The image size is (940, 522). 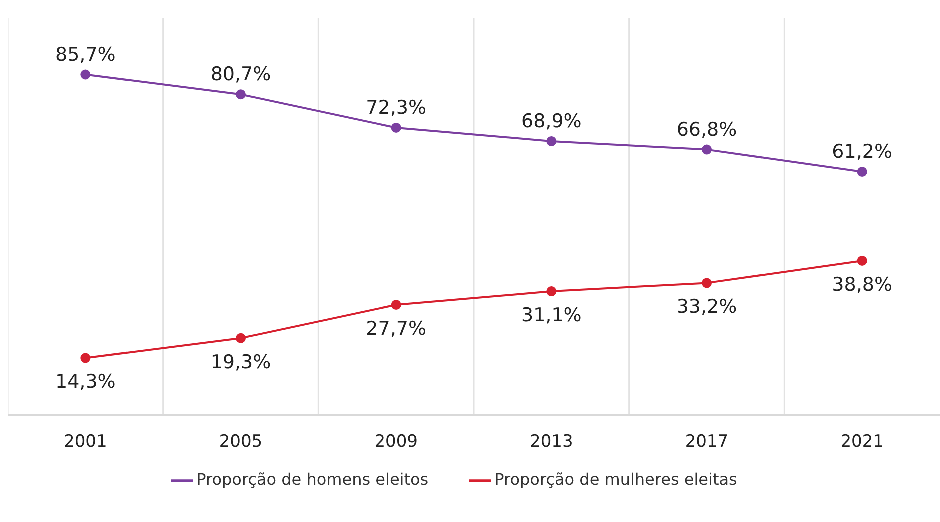 What do you see at coordinates (396, 329) in the screenshot?
I see `data-label: 27,7%` at bounding box center [396, 329].